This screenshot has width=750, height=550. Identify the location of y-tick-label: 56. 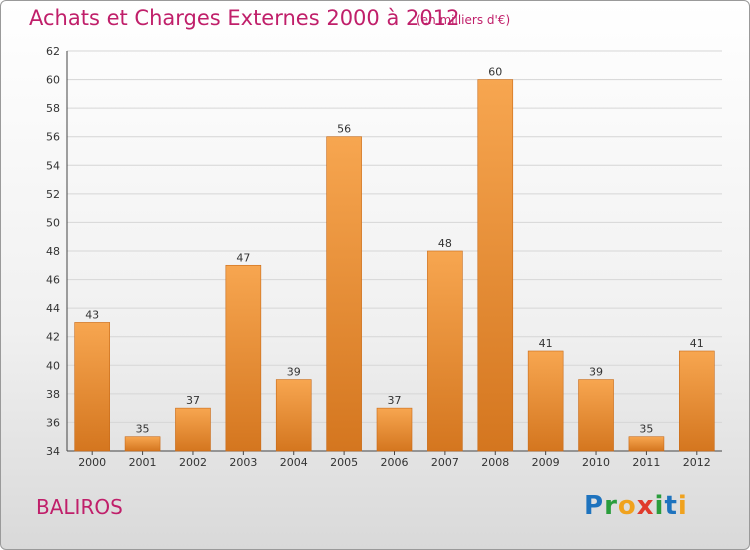
(53, 137).